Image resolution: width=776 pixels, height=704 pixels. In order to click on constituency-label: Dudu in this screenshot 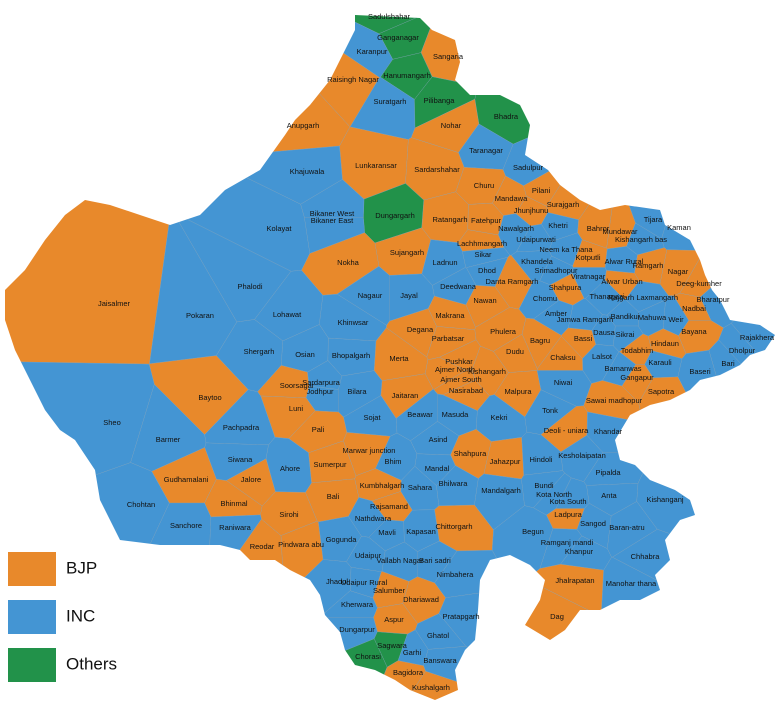, I will do `click(515, 351)`.